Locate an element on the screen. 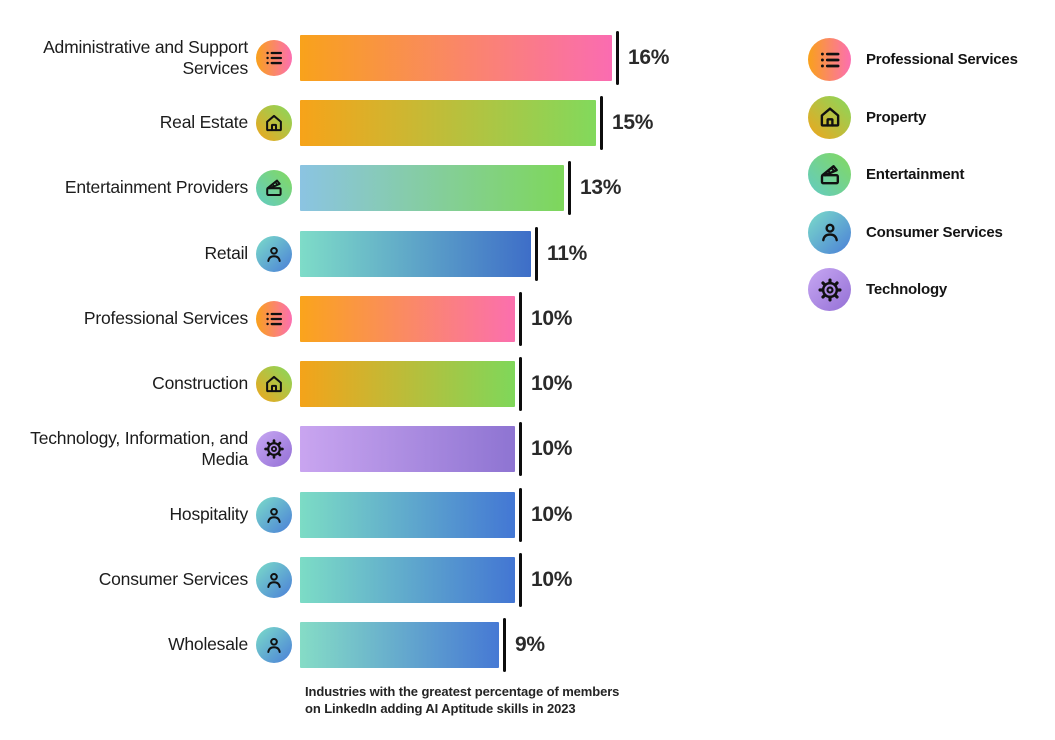  category-label: Administrative and Support Services is located at coordinates (145, 57).